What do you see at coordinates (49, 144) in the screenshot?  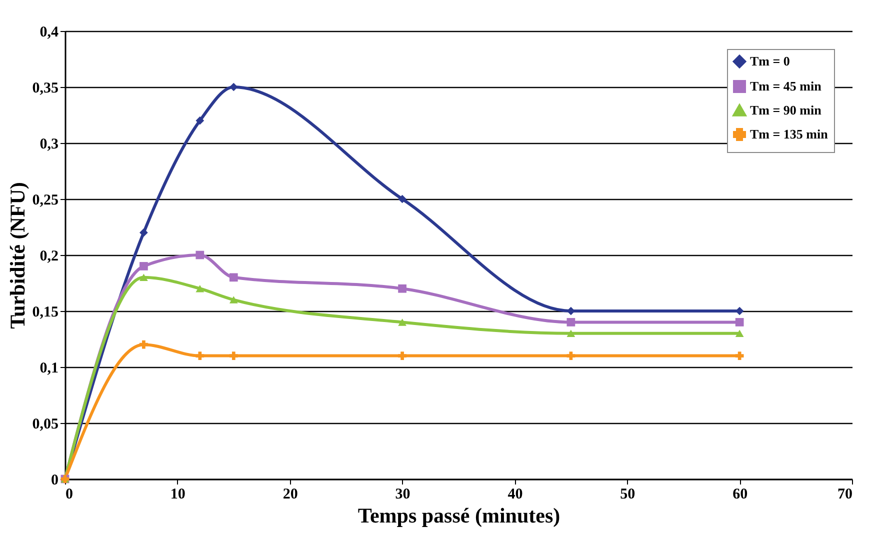 I see `y-tick-label: 0,3` at bounding box center [49, 144].